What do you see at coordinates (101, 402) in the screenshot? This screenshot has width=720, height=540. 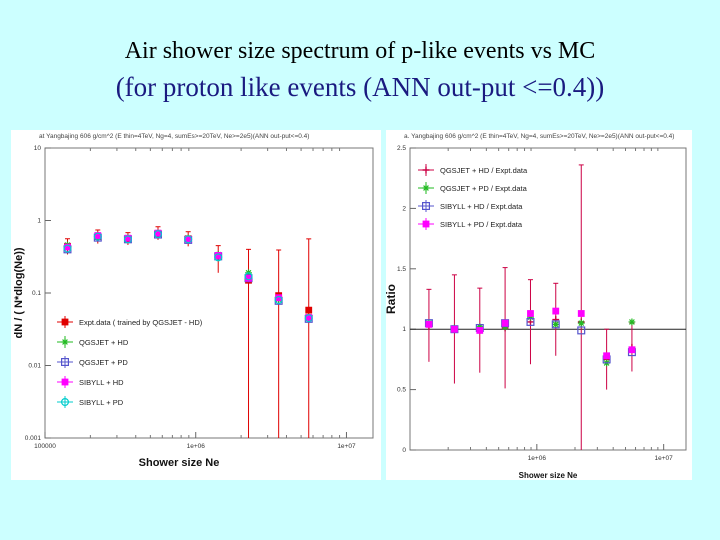 I see `legend-label: SIBYLL + PD` at bounding box center [101, 402].